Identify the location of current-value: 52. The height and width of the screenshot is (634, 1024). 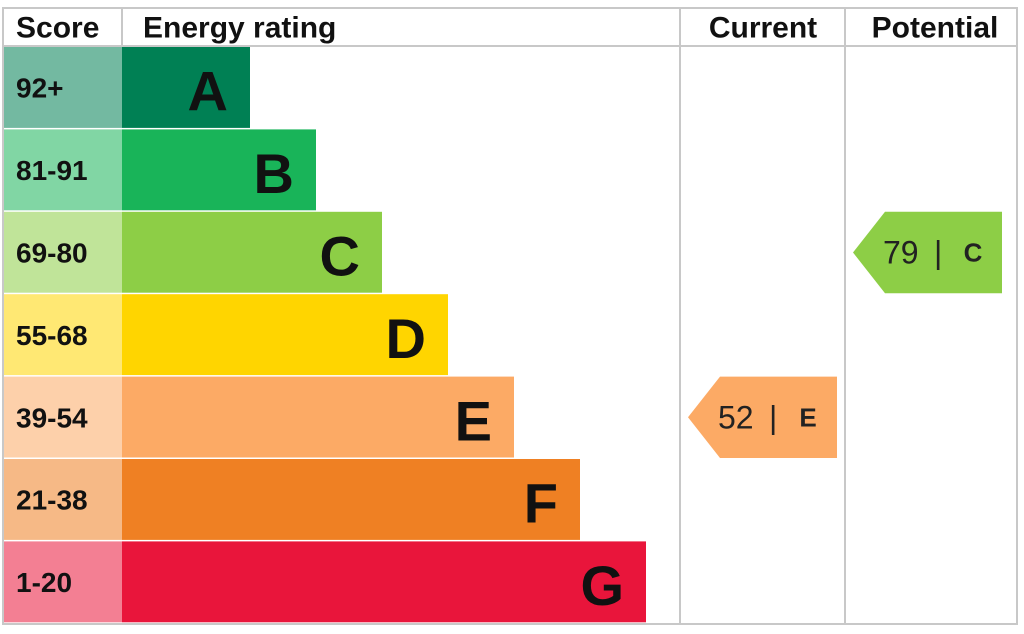
(736, 417).